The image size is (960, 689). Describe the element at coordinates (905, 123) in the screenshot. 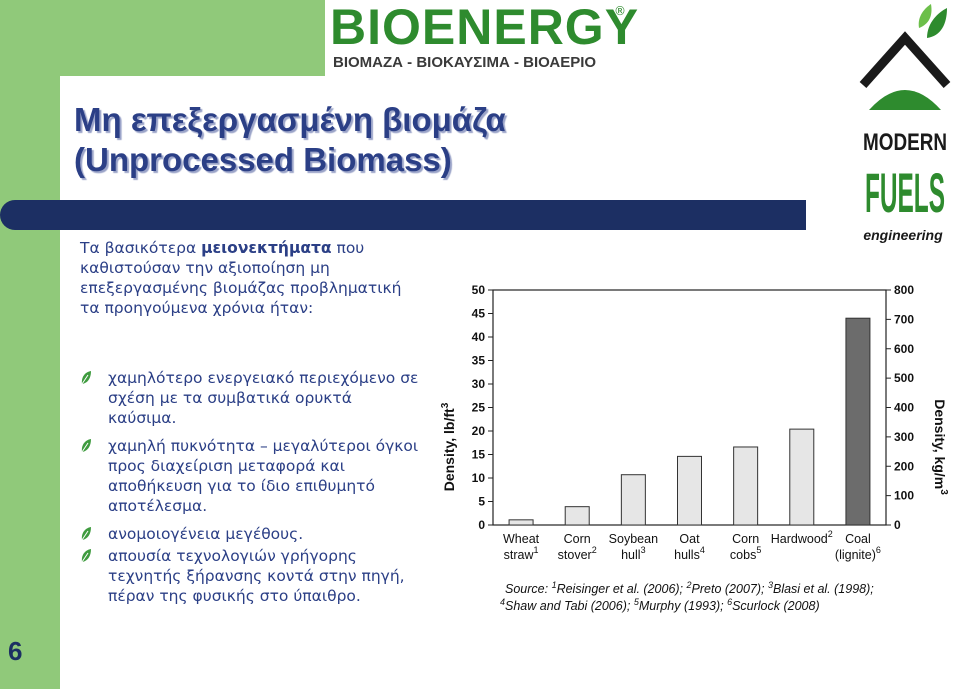

I see `modern-fuels-logo: MODERN FUELS engineering` at that location.